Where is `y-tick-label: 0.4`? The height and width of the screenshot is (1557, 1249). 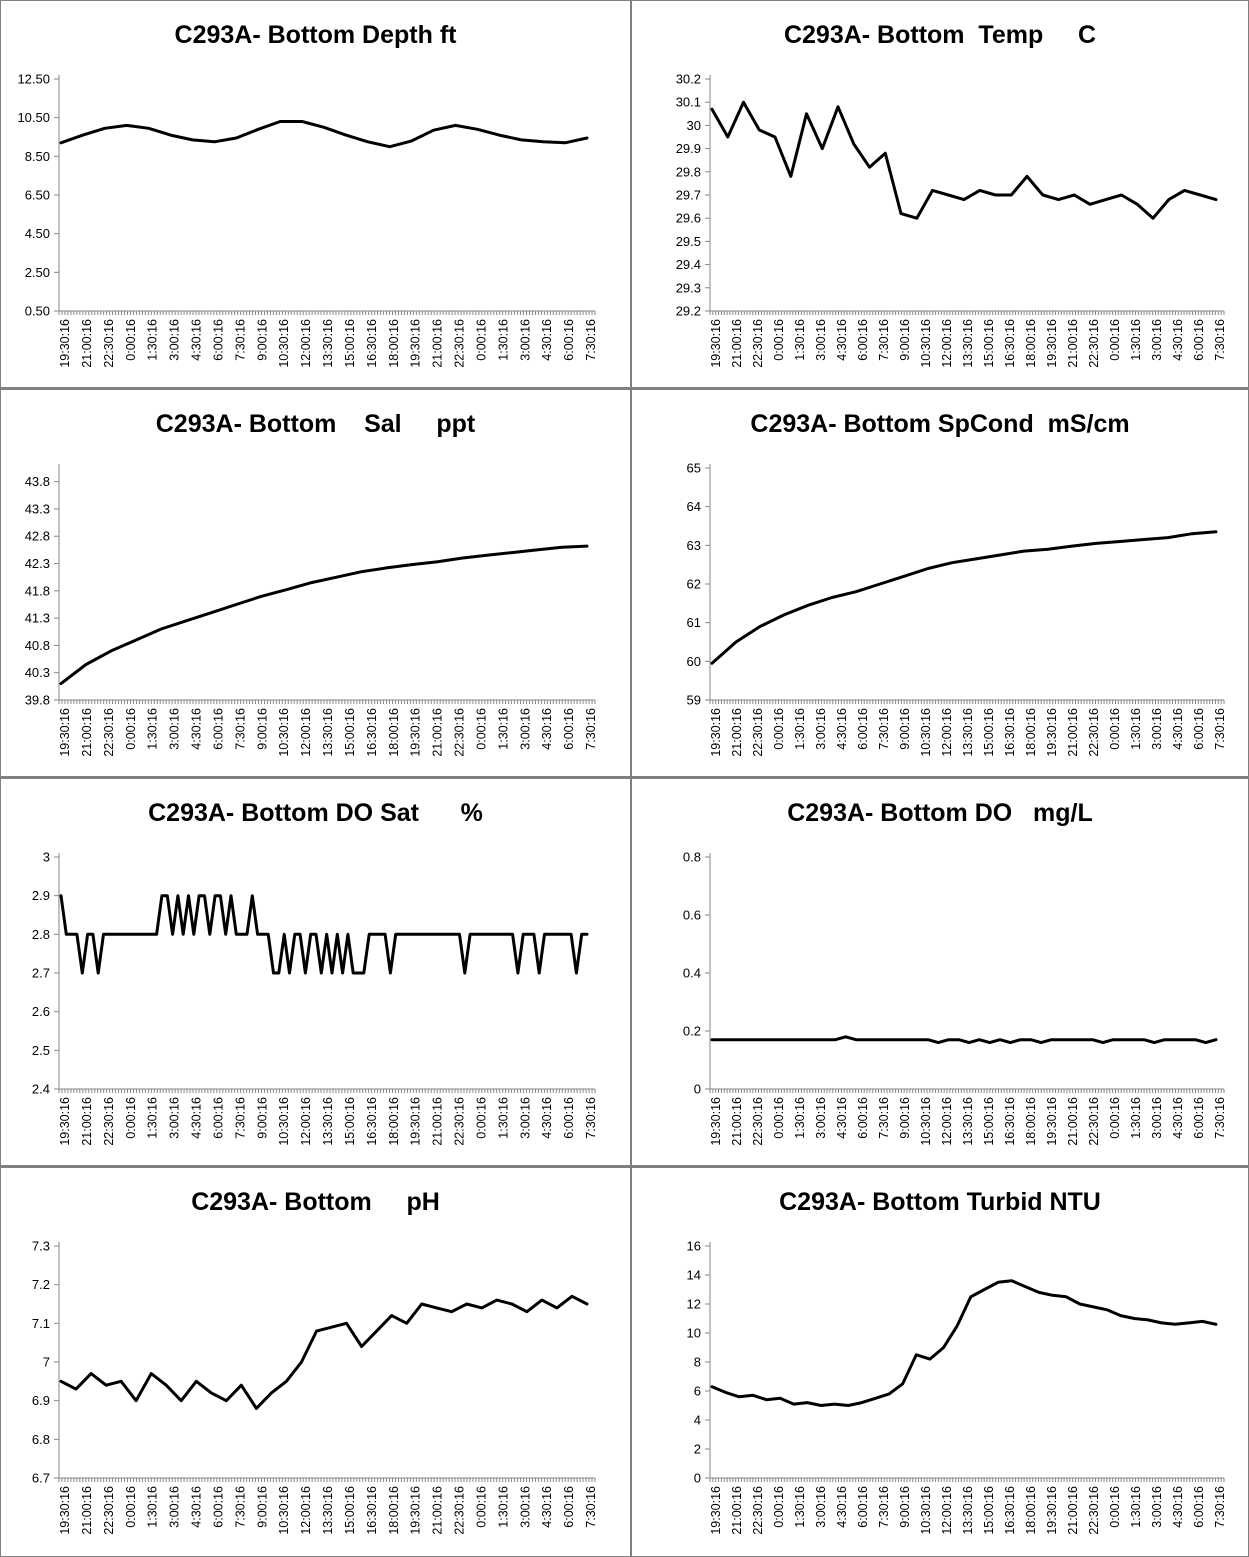
y-tick-label: 0.4 is located at coordinates (692, 973).